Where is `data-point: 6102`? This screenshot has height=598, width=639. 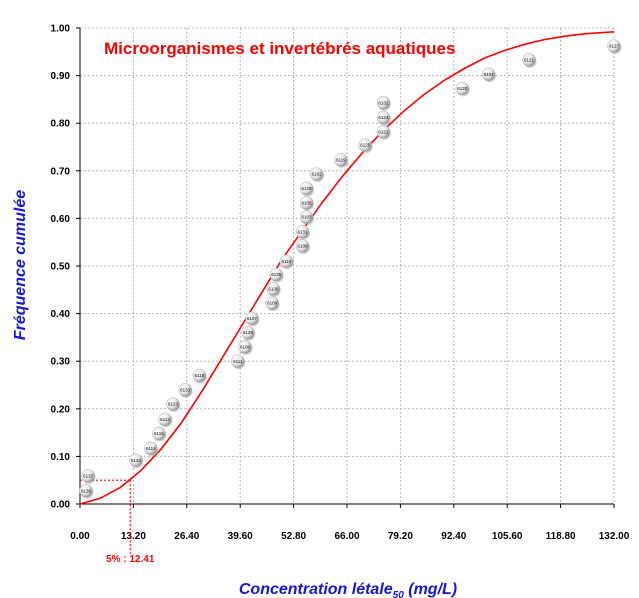 data-point: 6102 is located at coordinates (317, 175).